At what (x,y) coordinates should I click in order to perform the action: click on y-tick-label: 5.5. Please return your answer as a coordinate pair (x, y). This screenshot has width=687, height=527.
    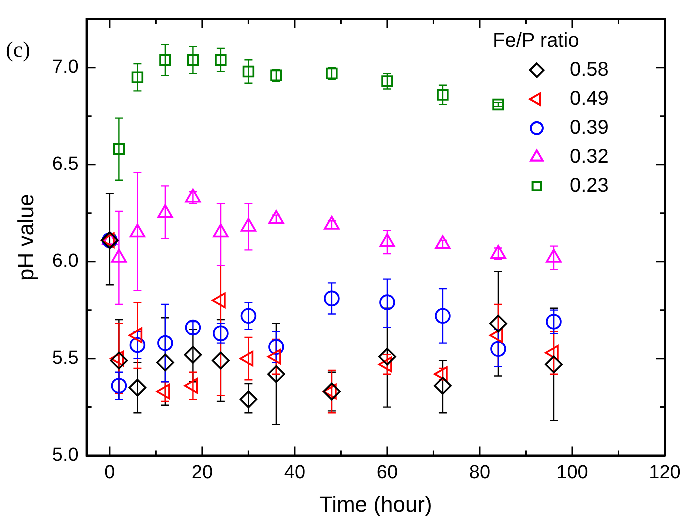
    Looking at the image, I should click on (65, 359).